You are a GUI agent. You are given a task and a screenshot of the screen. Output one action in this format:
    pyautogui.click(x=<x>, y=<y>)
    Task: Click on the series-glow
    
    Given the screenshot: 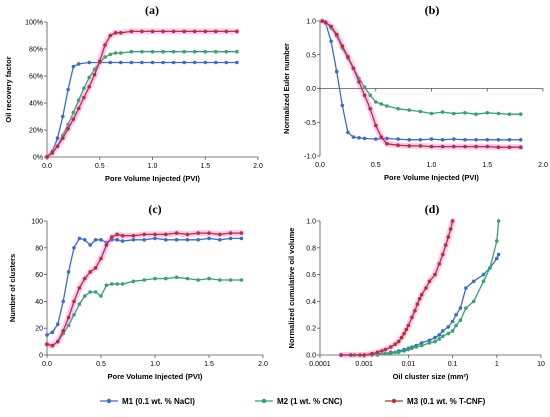 What is the action you would take?
    pyautogui.click(x=144, y=289)
    